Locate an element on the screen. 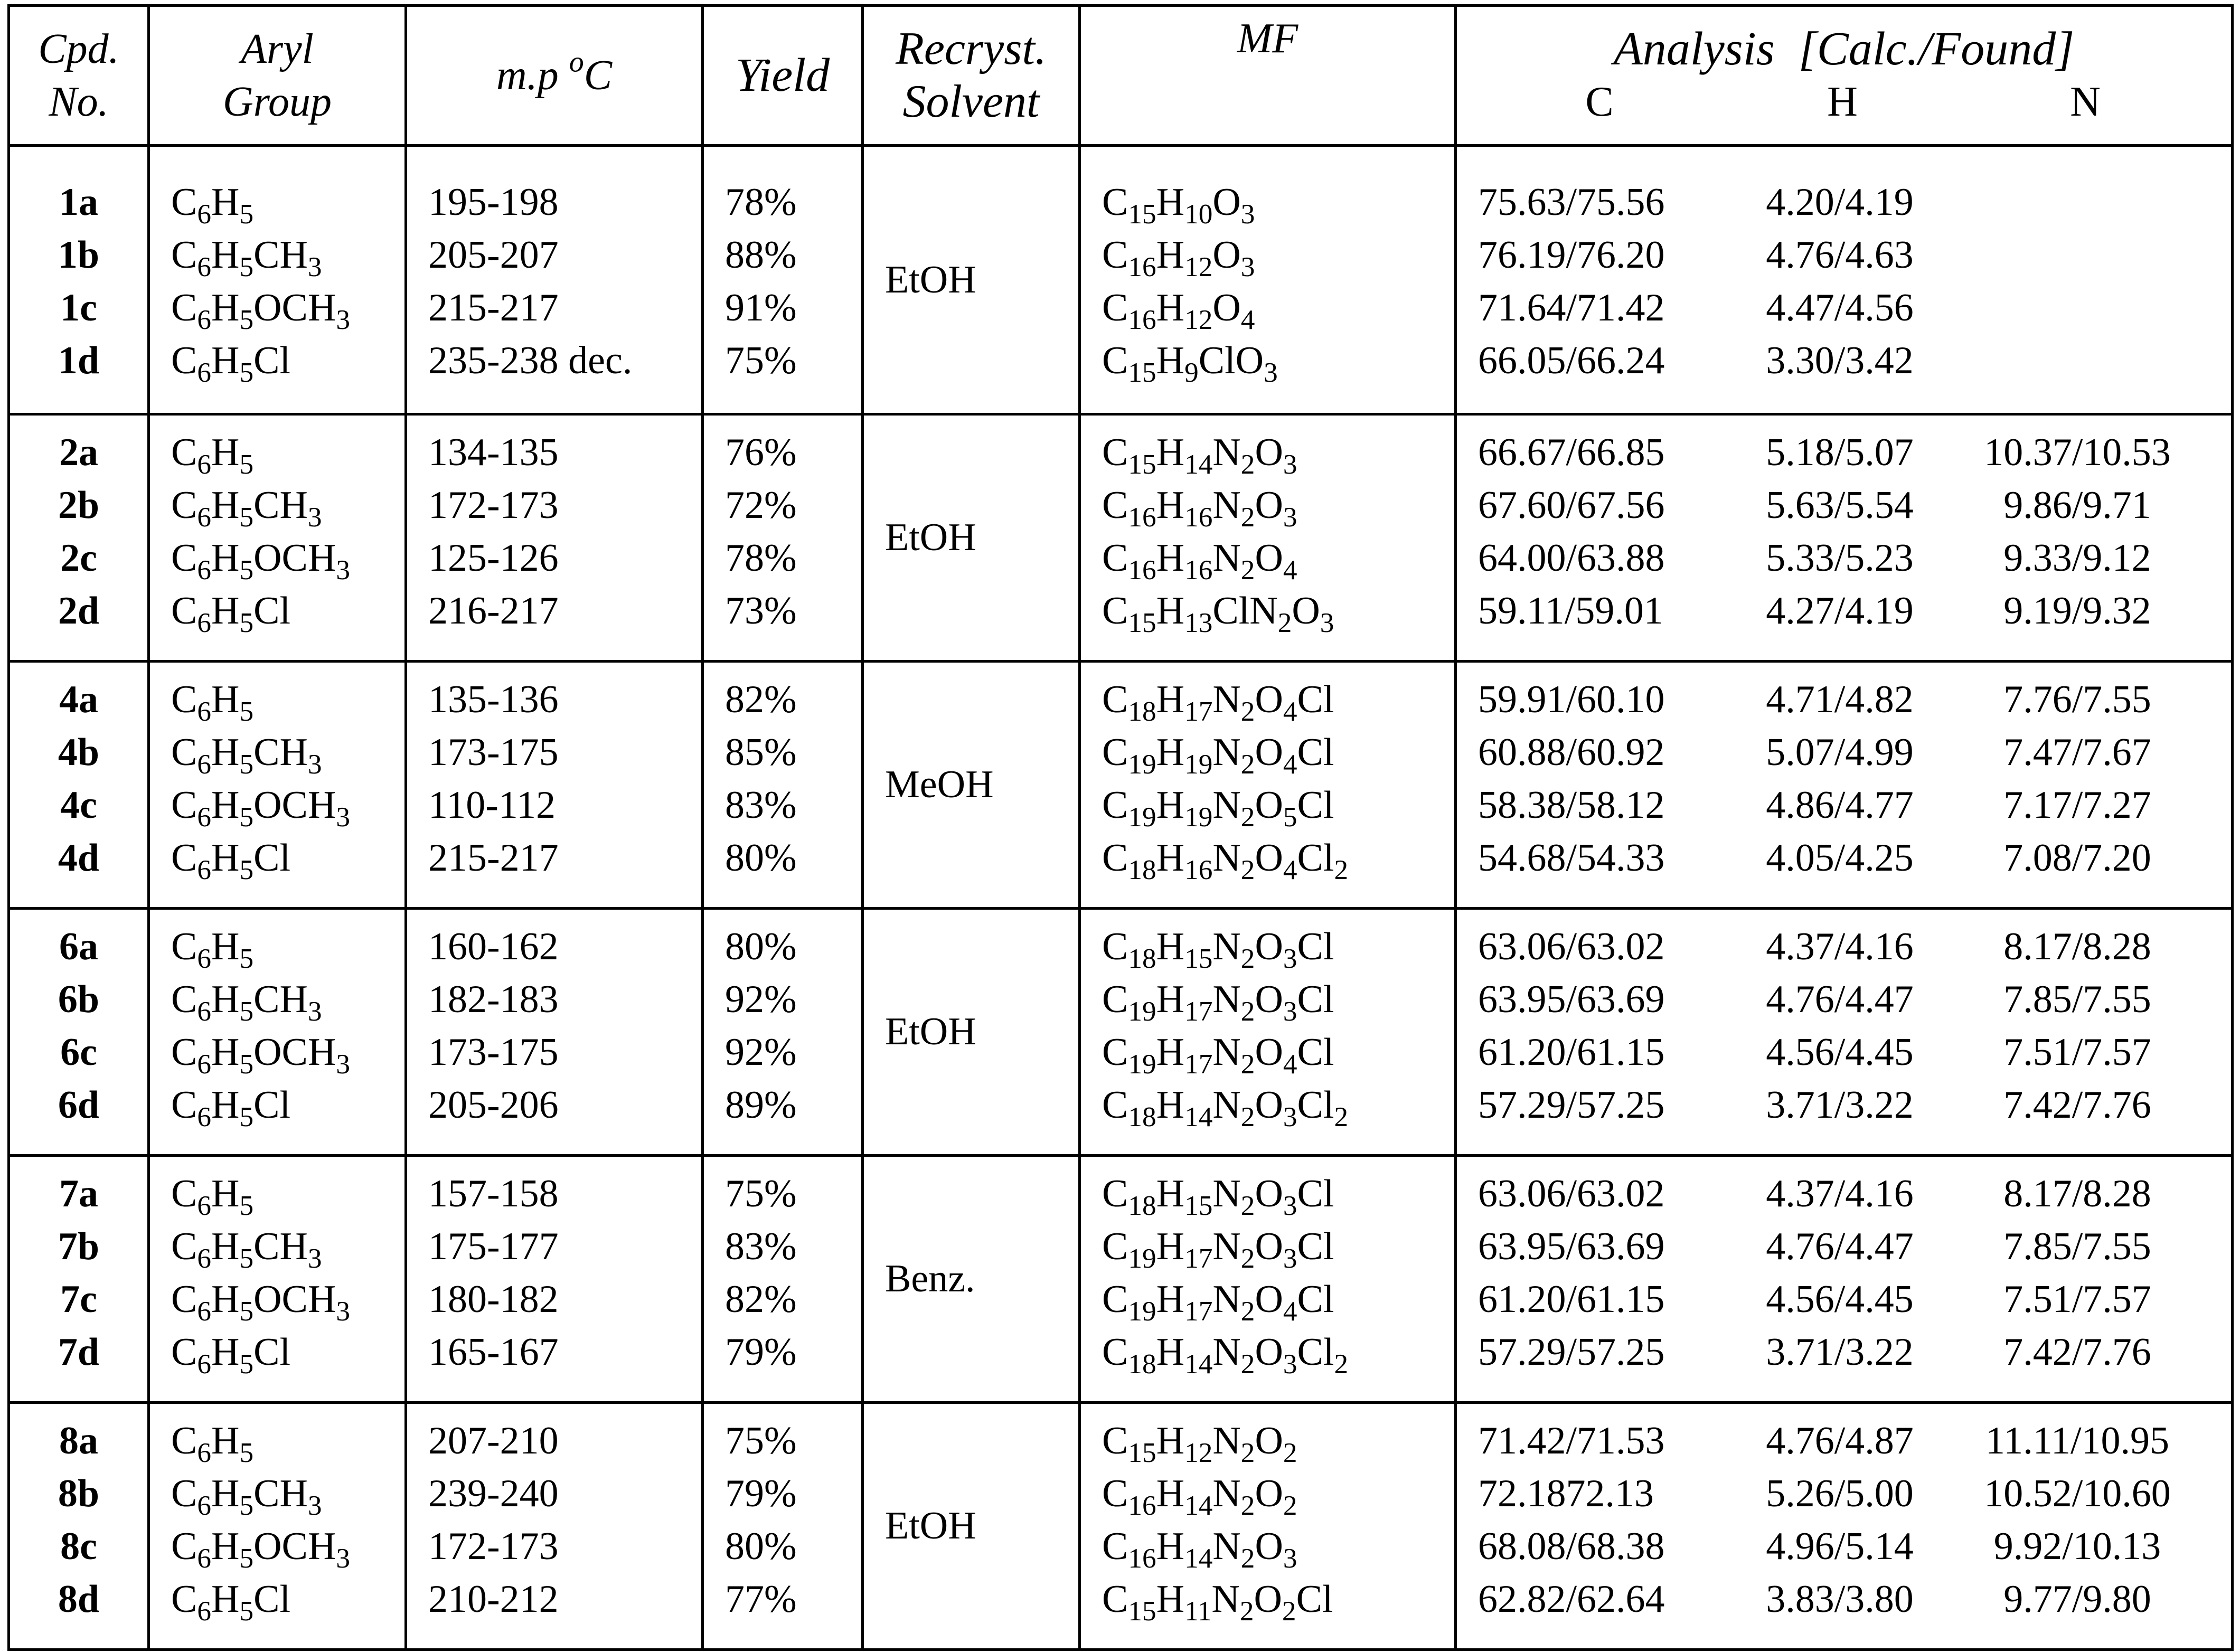 Image resolution: width=2240 pixels, height=1652 pixels. melting-point: 207-210 is located at coordinates (493, 1440).